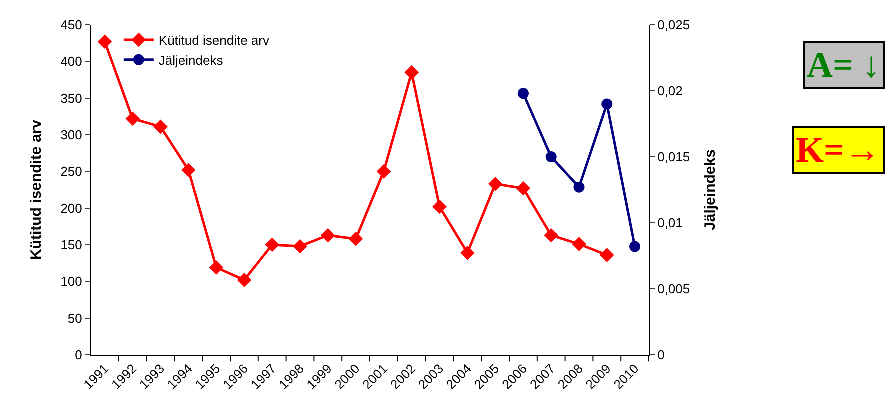 The image size is (896, 417). I want to click on y-tick-label: 300, so click(71, 135).